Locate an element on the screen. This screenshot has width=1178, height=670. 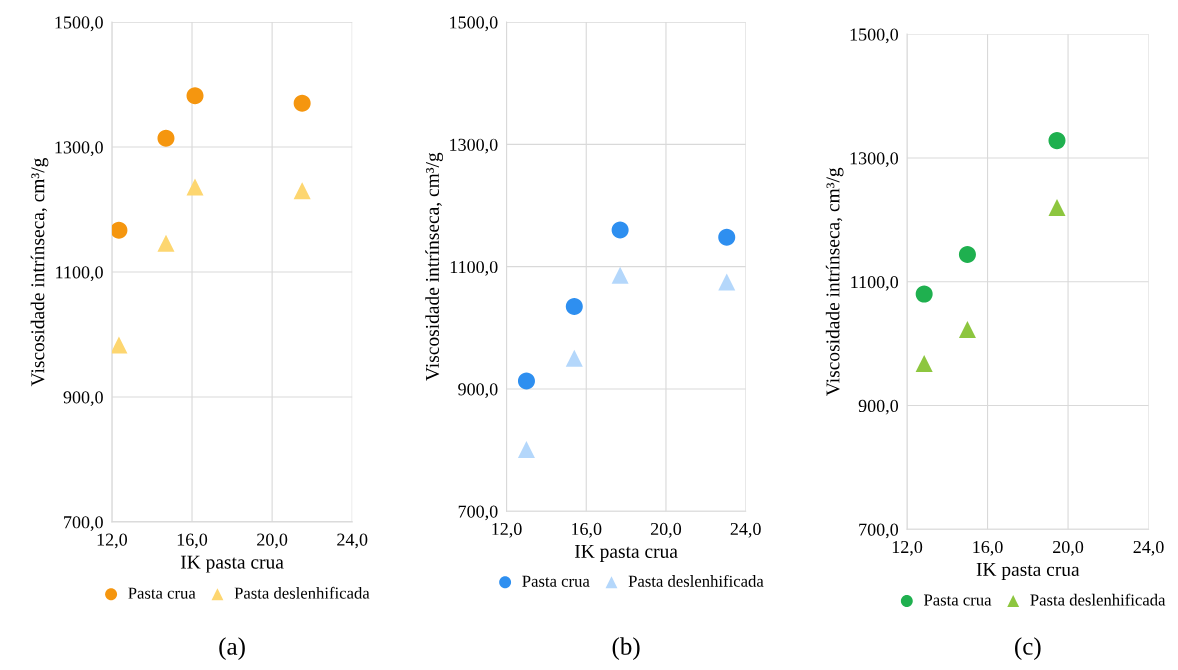
text: (c) is located at coordinates (1028, 648).